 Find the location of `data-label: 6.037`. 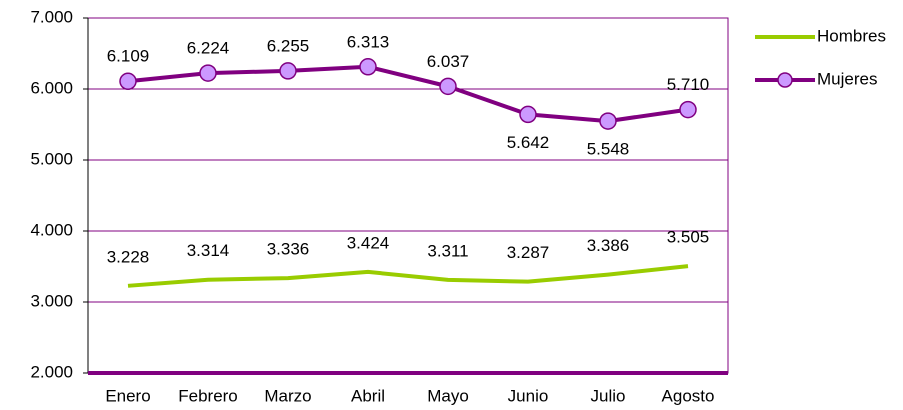

data-label: 6.037 is located at coordinates (448, 61).